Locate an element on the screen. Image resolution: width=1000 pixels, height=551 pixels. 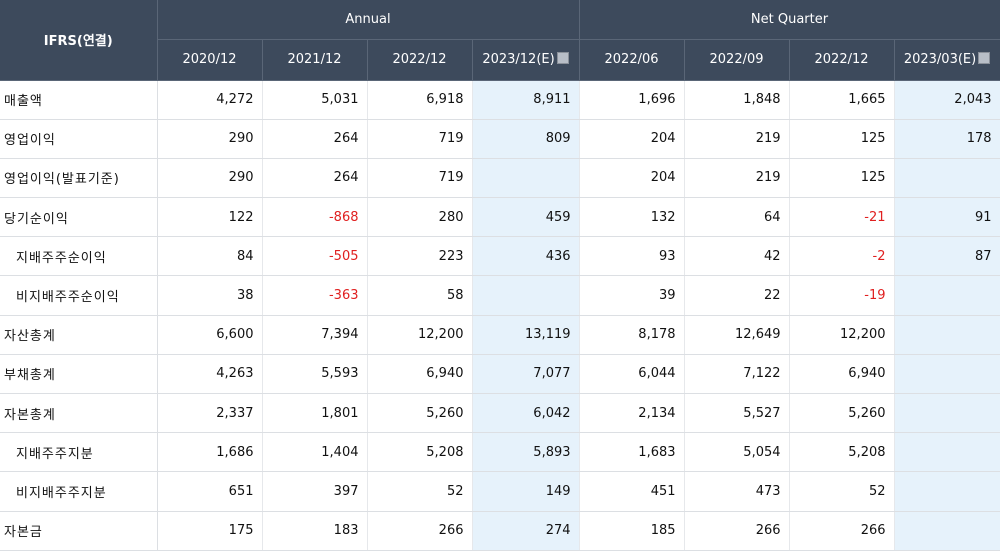
table-cell: -21 is located at coordinates (842, 217).